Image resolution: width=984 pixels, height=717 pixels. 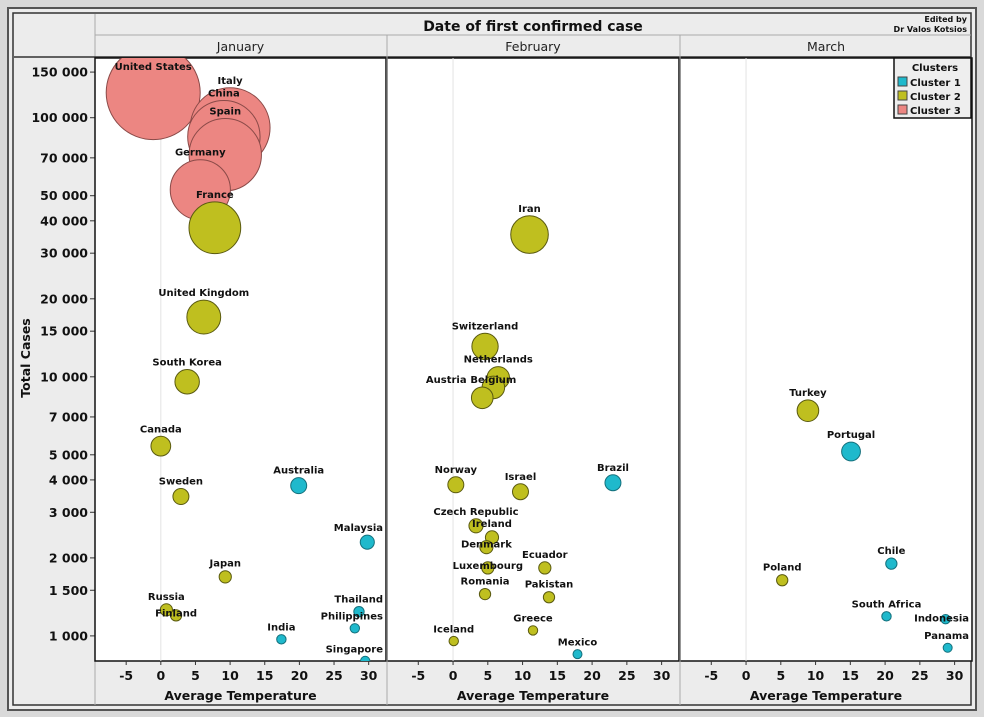 What do you see at coordinates (166, 597) in the screenshot?
I see `data-label-russia: Russia` at bounding box center [166, 597].